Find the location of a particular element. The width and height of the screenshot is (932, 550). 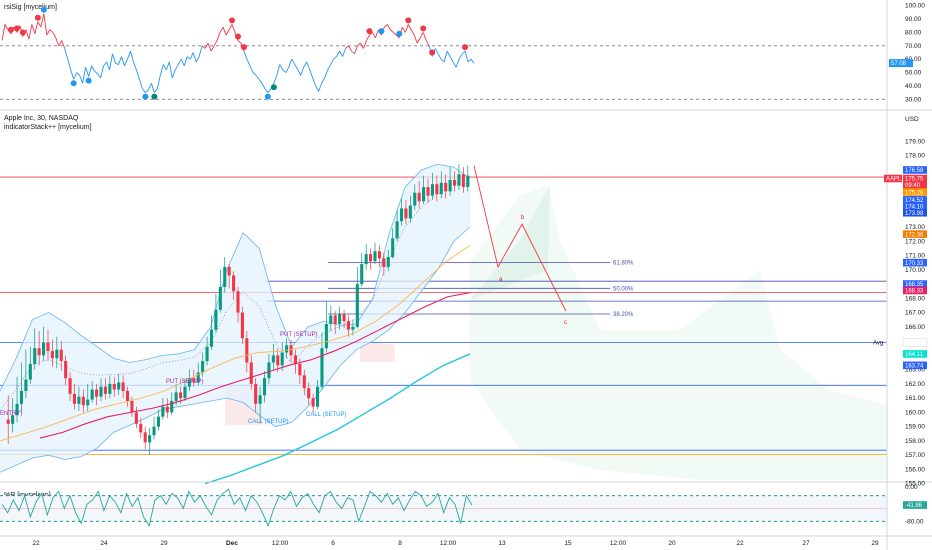

wr-value-text: -41.86 is located at coordinates (914, 506).